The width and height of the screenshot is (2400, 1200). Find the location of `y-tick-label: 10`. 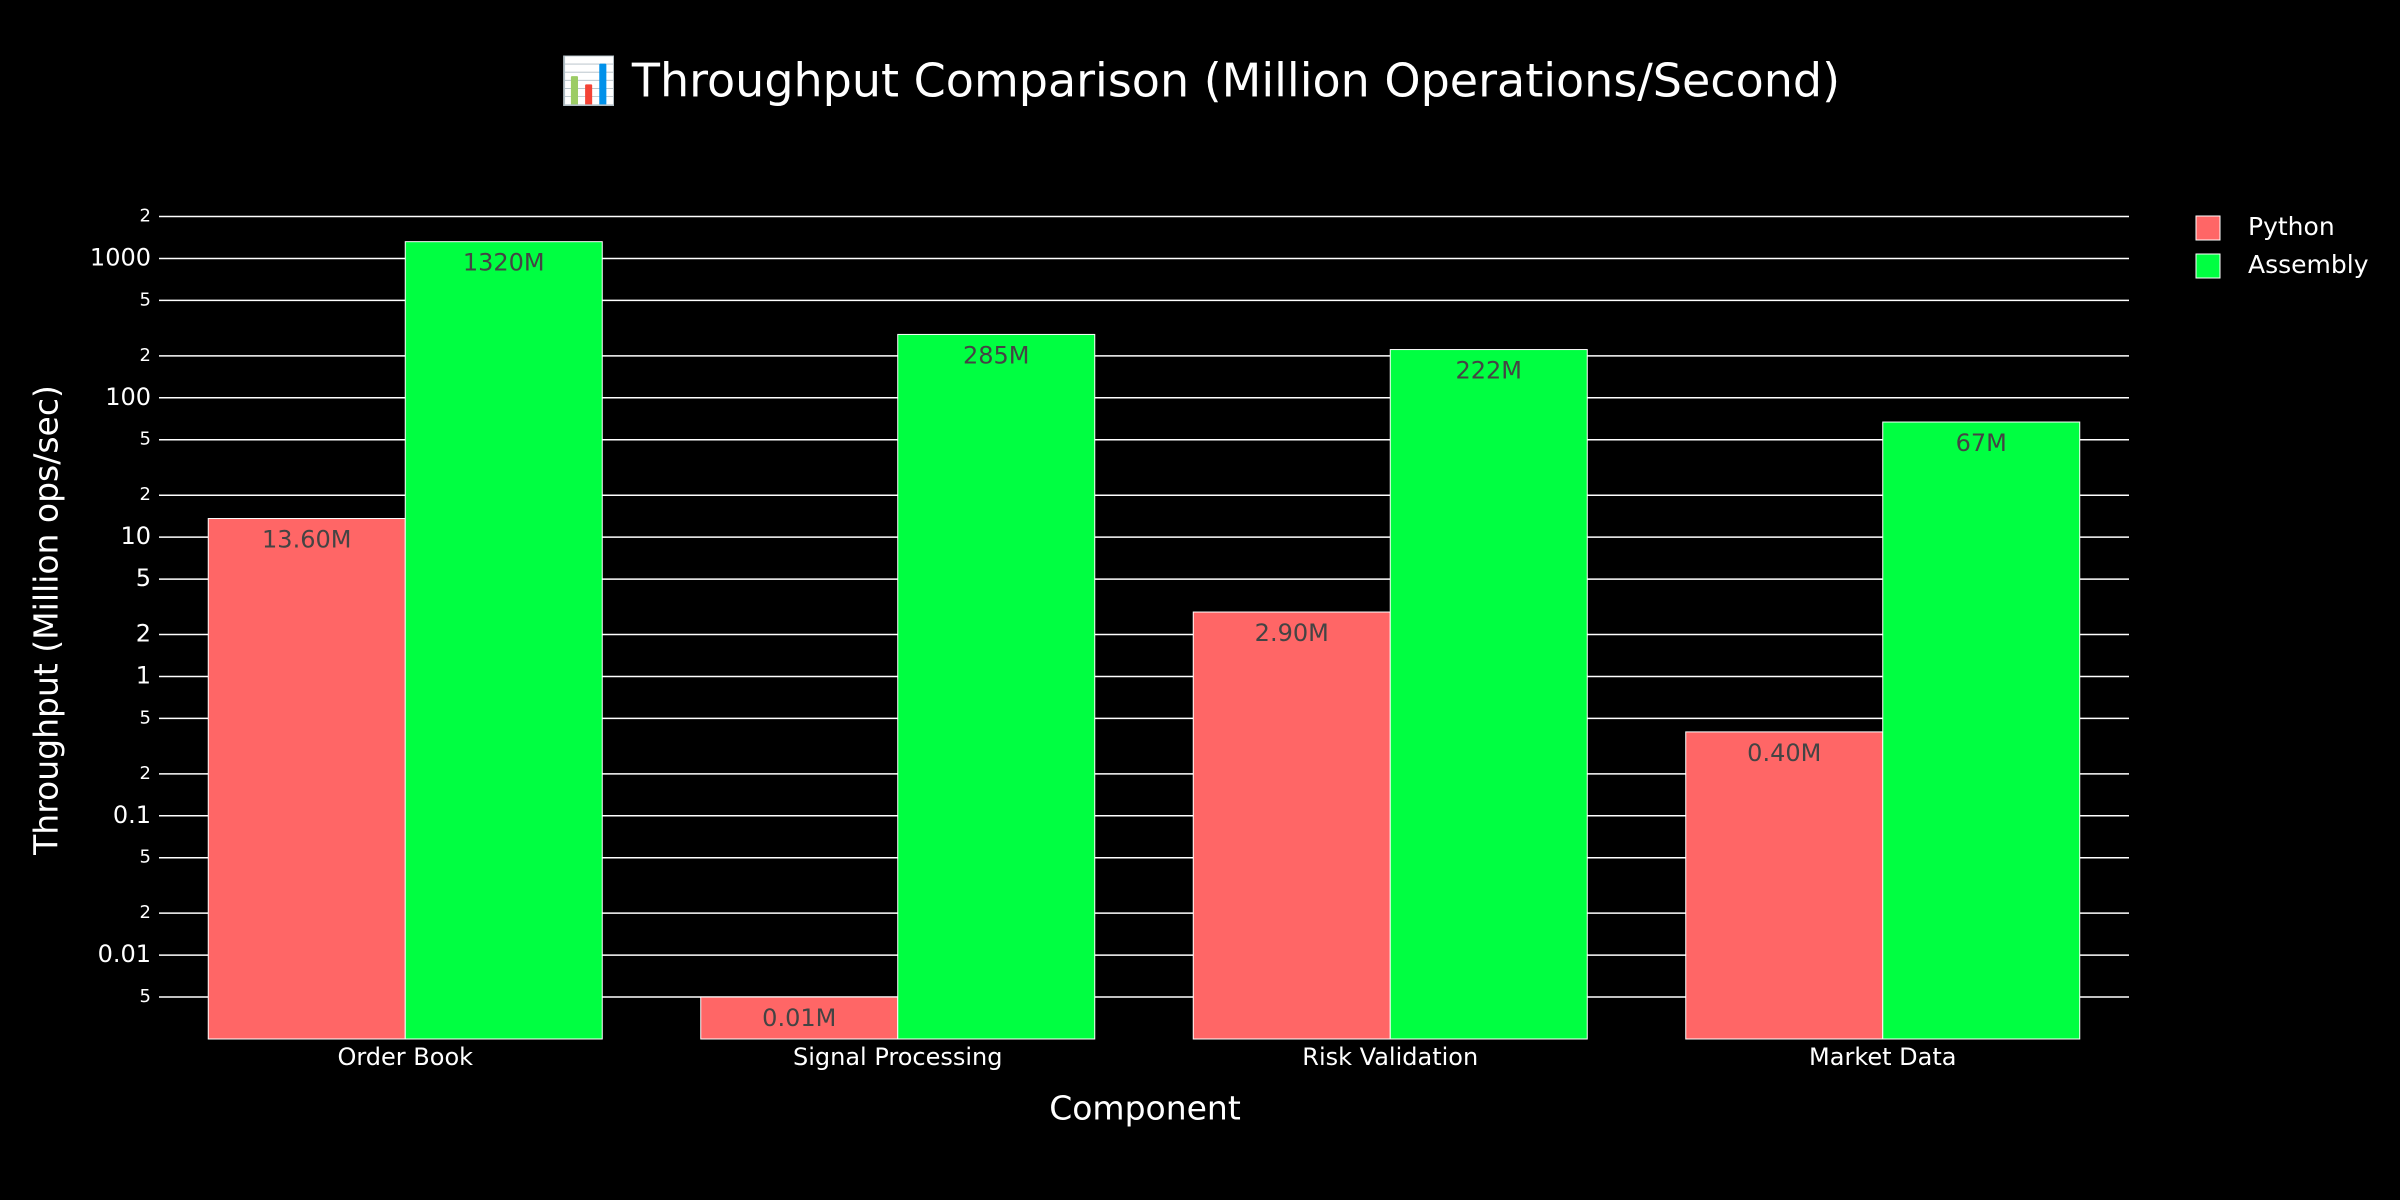

y-tick-label: 10 is located at coordinates (135, 536).